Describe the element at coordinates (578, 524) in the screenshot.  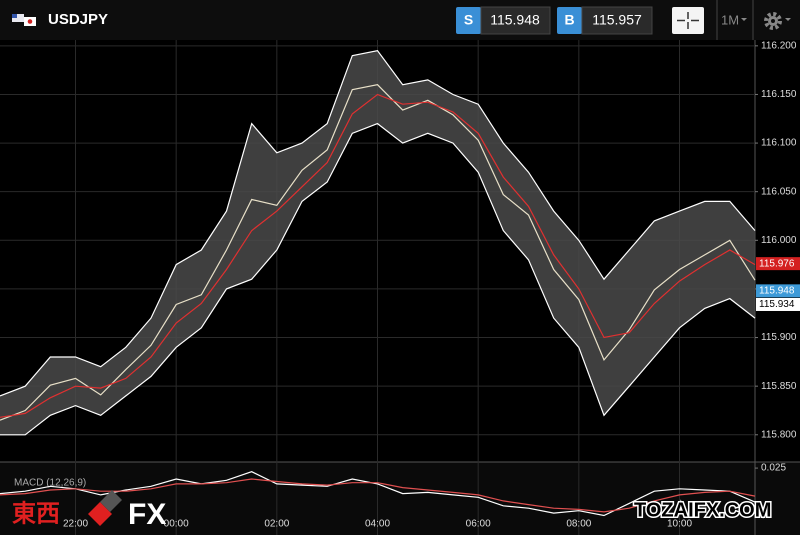
I see `x-tick-label: 08:00` at that location.